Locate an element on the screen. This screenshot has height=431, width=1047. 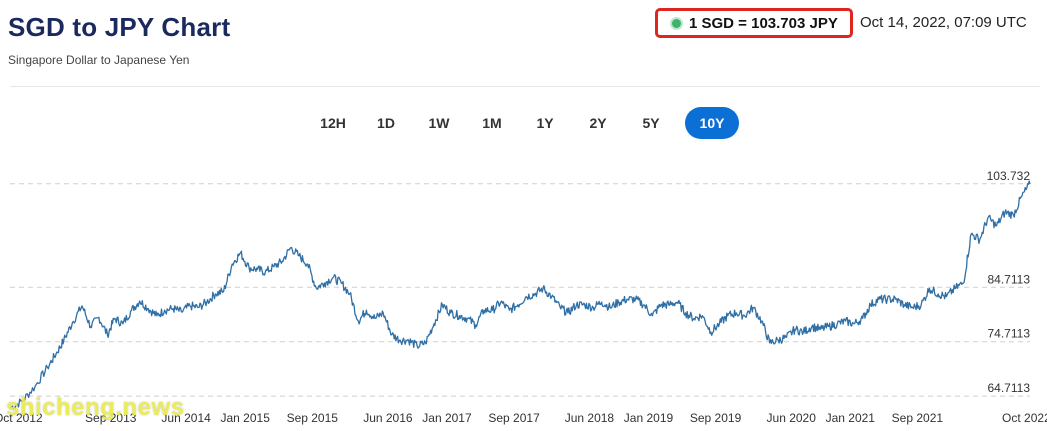
y-axis-tick-labels: 64.7113 74.7113 84.7113 103.732 is located at coordinates (1009, 282).